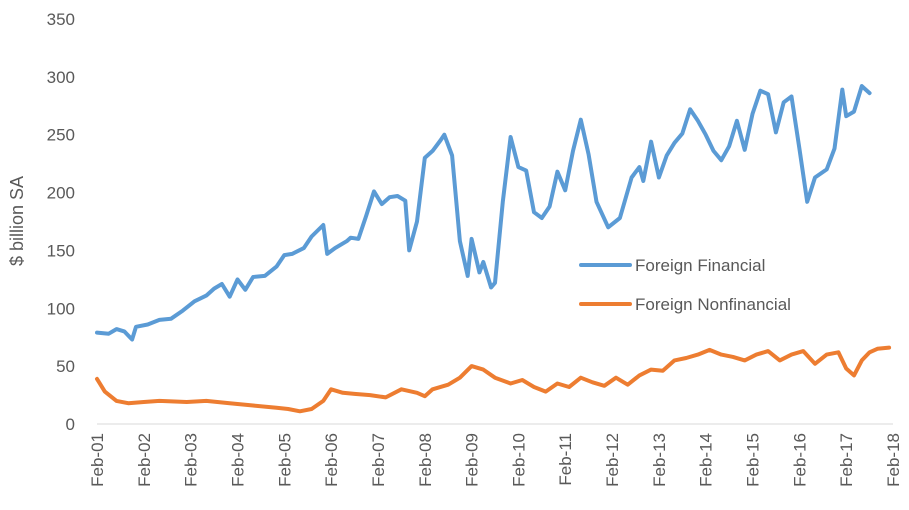 The height and width of the screenshot is (510, 909). What do you see at coordinates (799, 460) in the screenshot?
I see `x-tick-label: Feb-16` at bounding box center [799, 460].